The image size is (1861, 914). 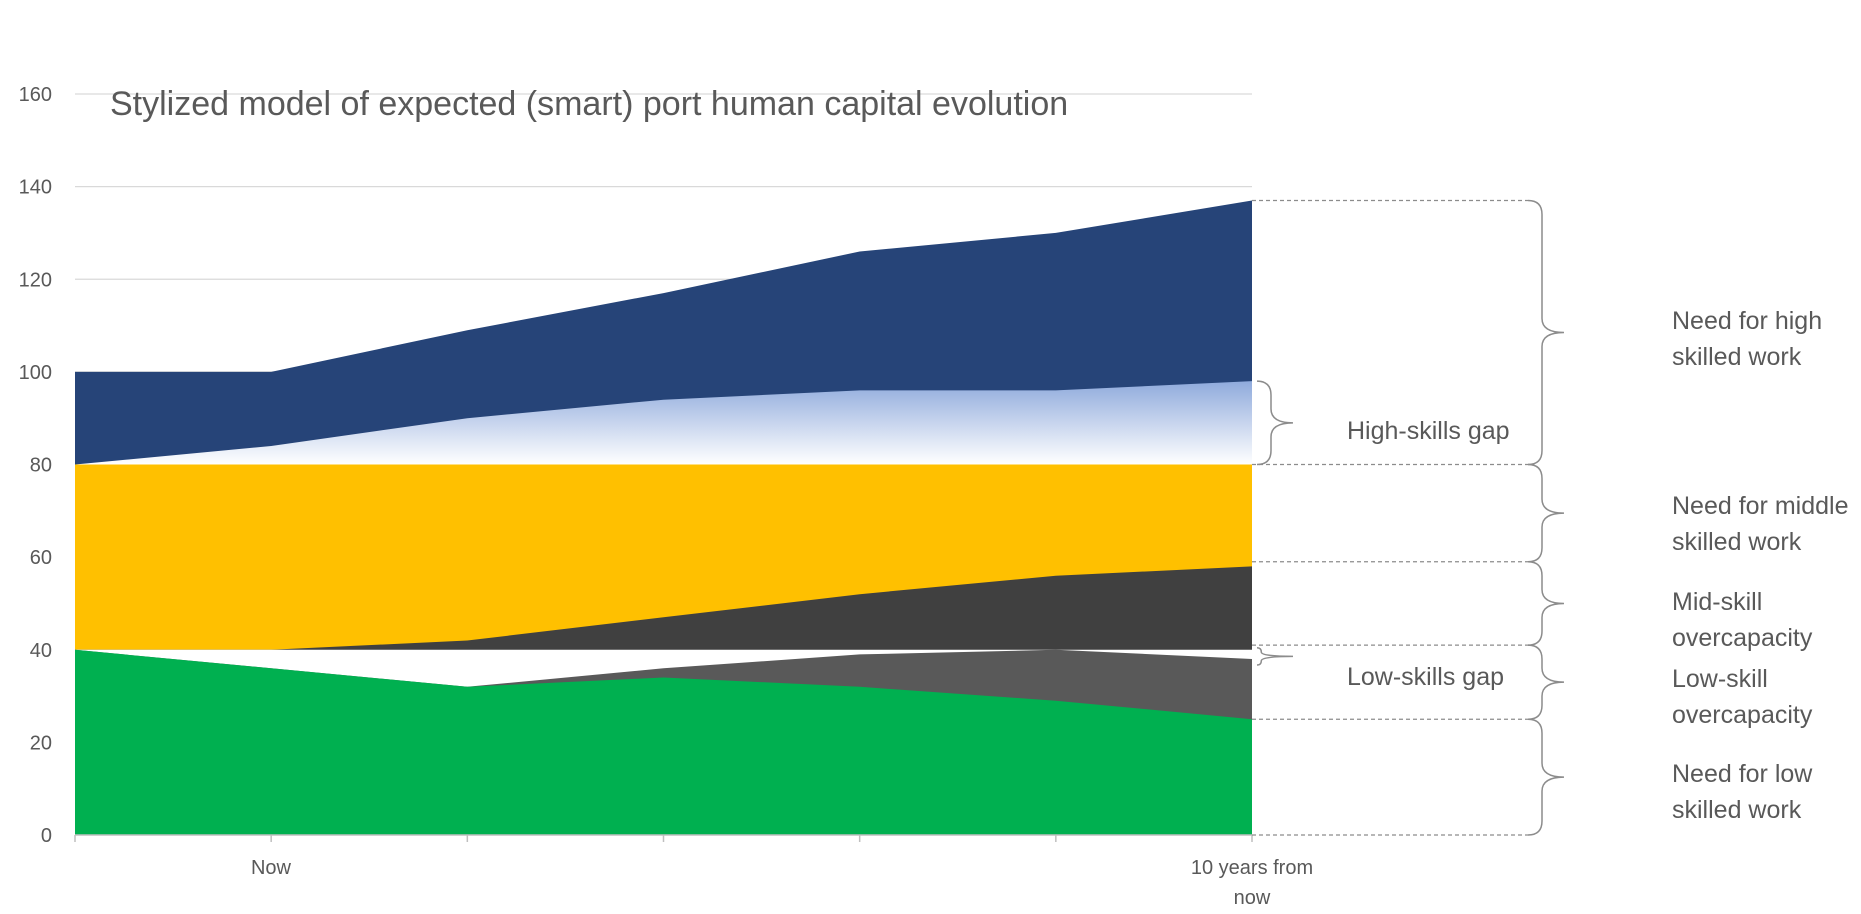 I want to click on brace-high-gap, so click(x=1275, y=423).